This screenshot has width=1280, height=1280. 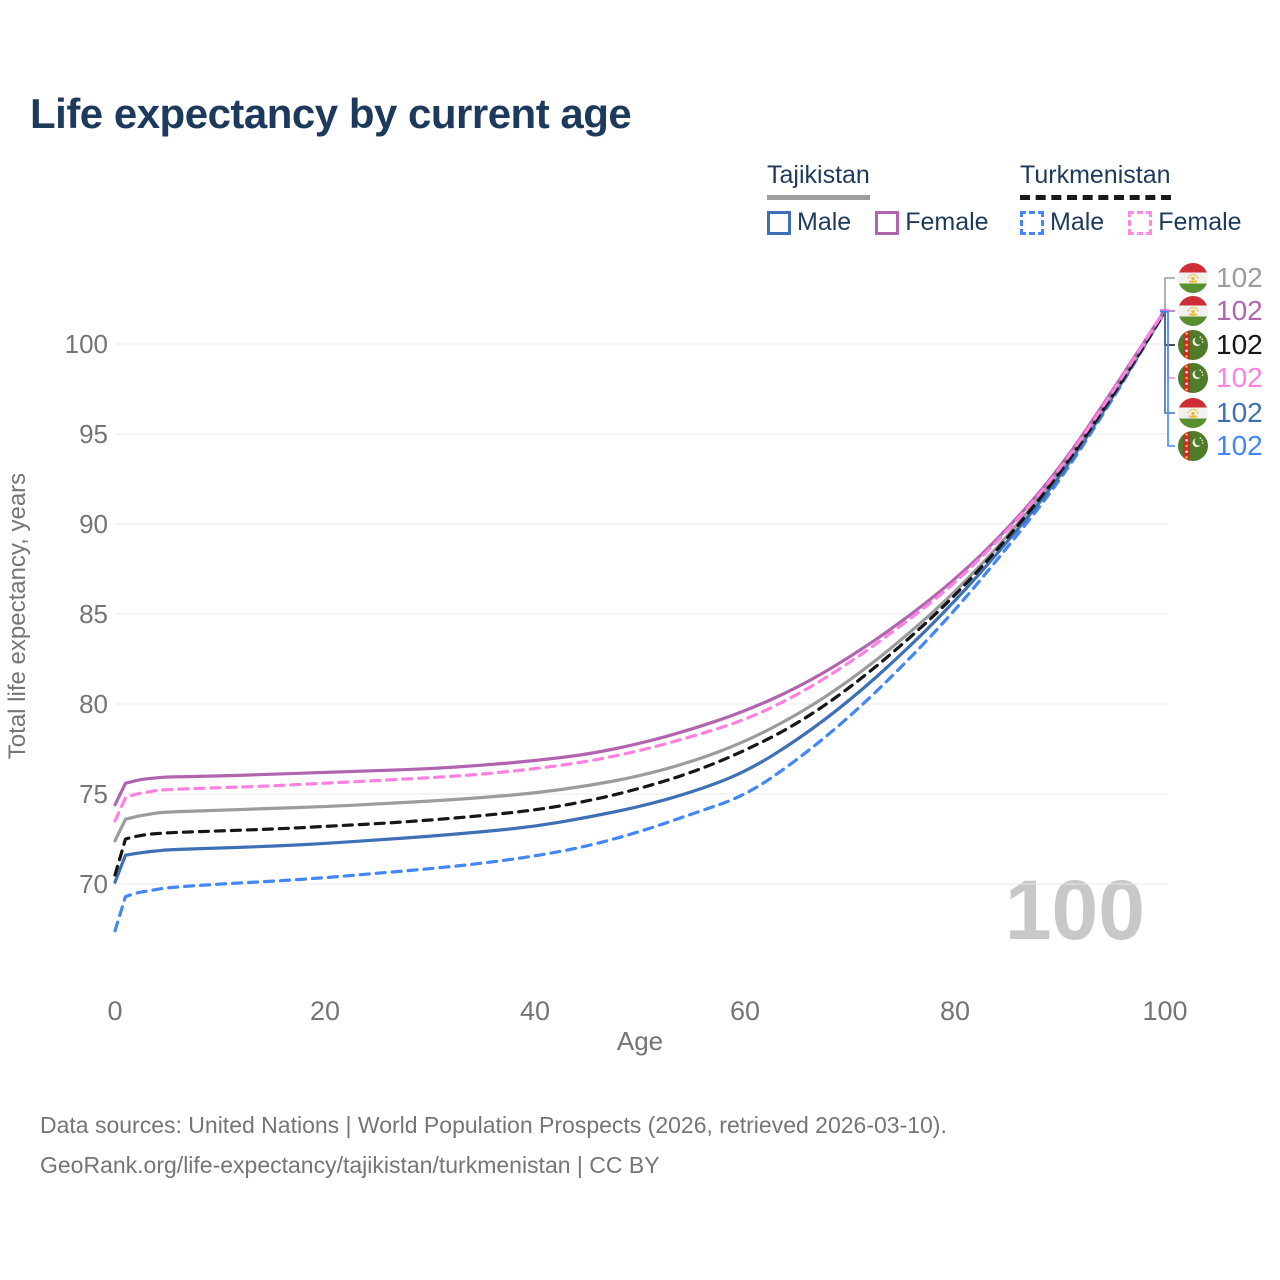 What do you see at coordinates (745, 1011) in the screenshot?
I see `x-tick-label: 60` at bounding box center [745, 1011].